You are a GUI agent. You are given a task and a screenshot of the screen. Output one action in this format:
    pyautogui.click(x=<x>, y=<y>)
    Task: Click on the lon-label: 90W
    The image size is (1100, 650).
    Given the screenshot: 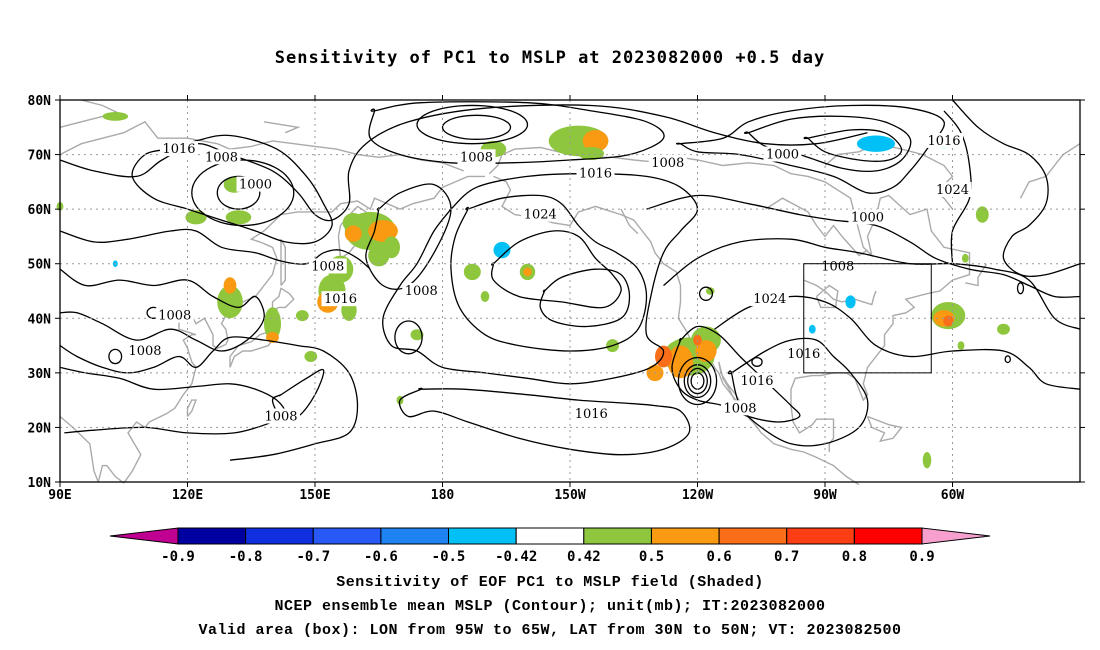 What is the action you would take?
    pyautogui.click(x=825, y=495)
    